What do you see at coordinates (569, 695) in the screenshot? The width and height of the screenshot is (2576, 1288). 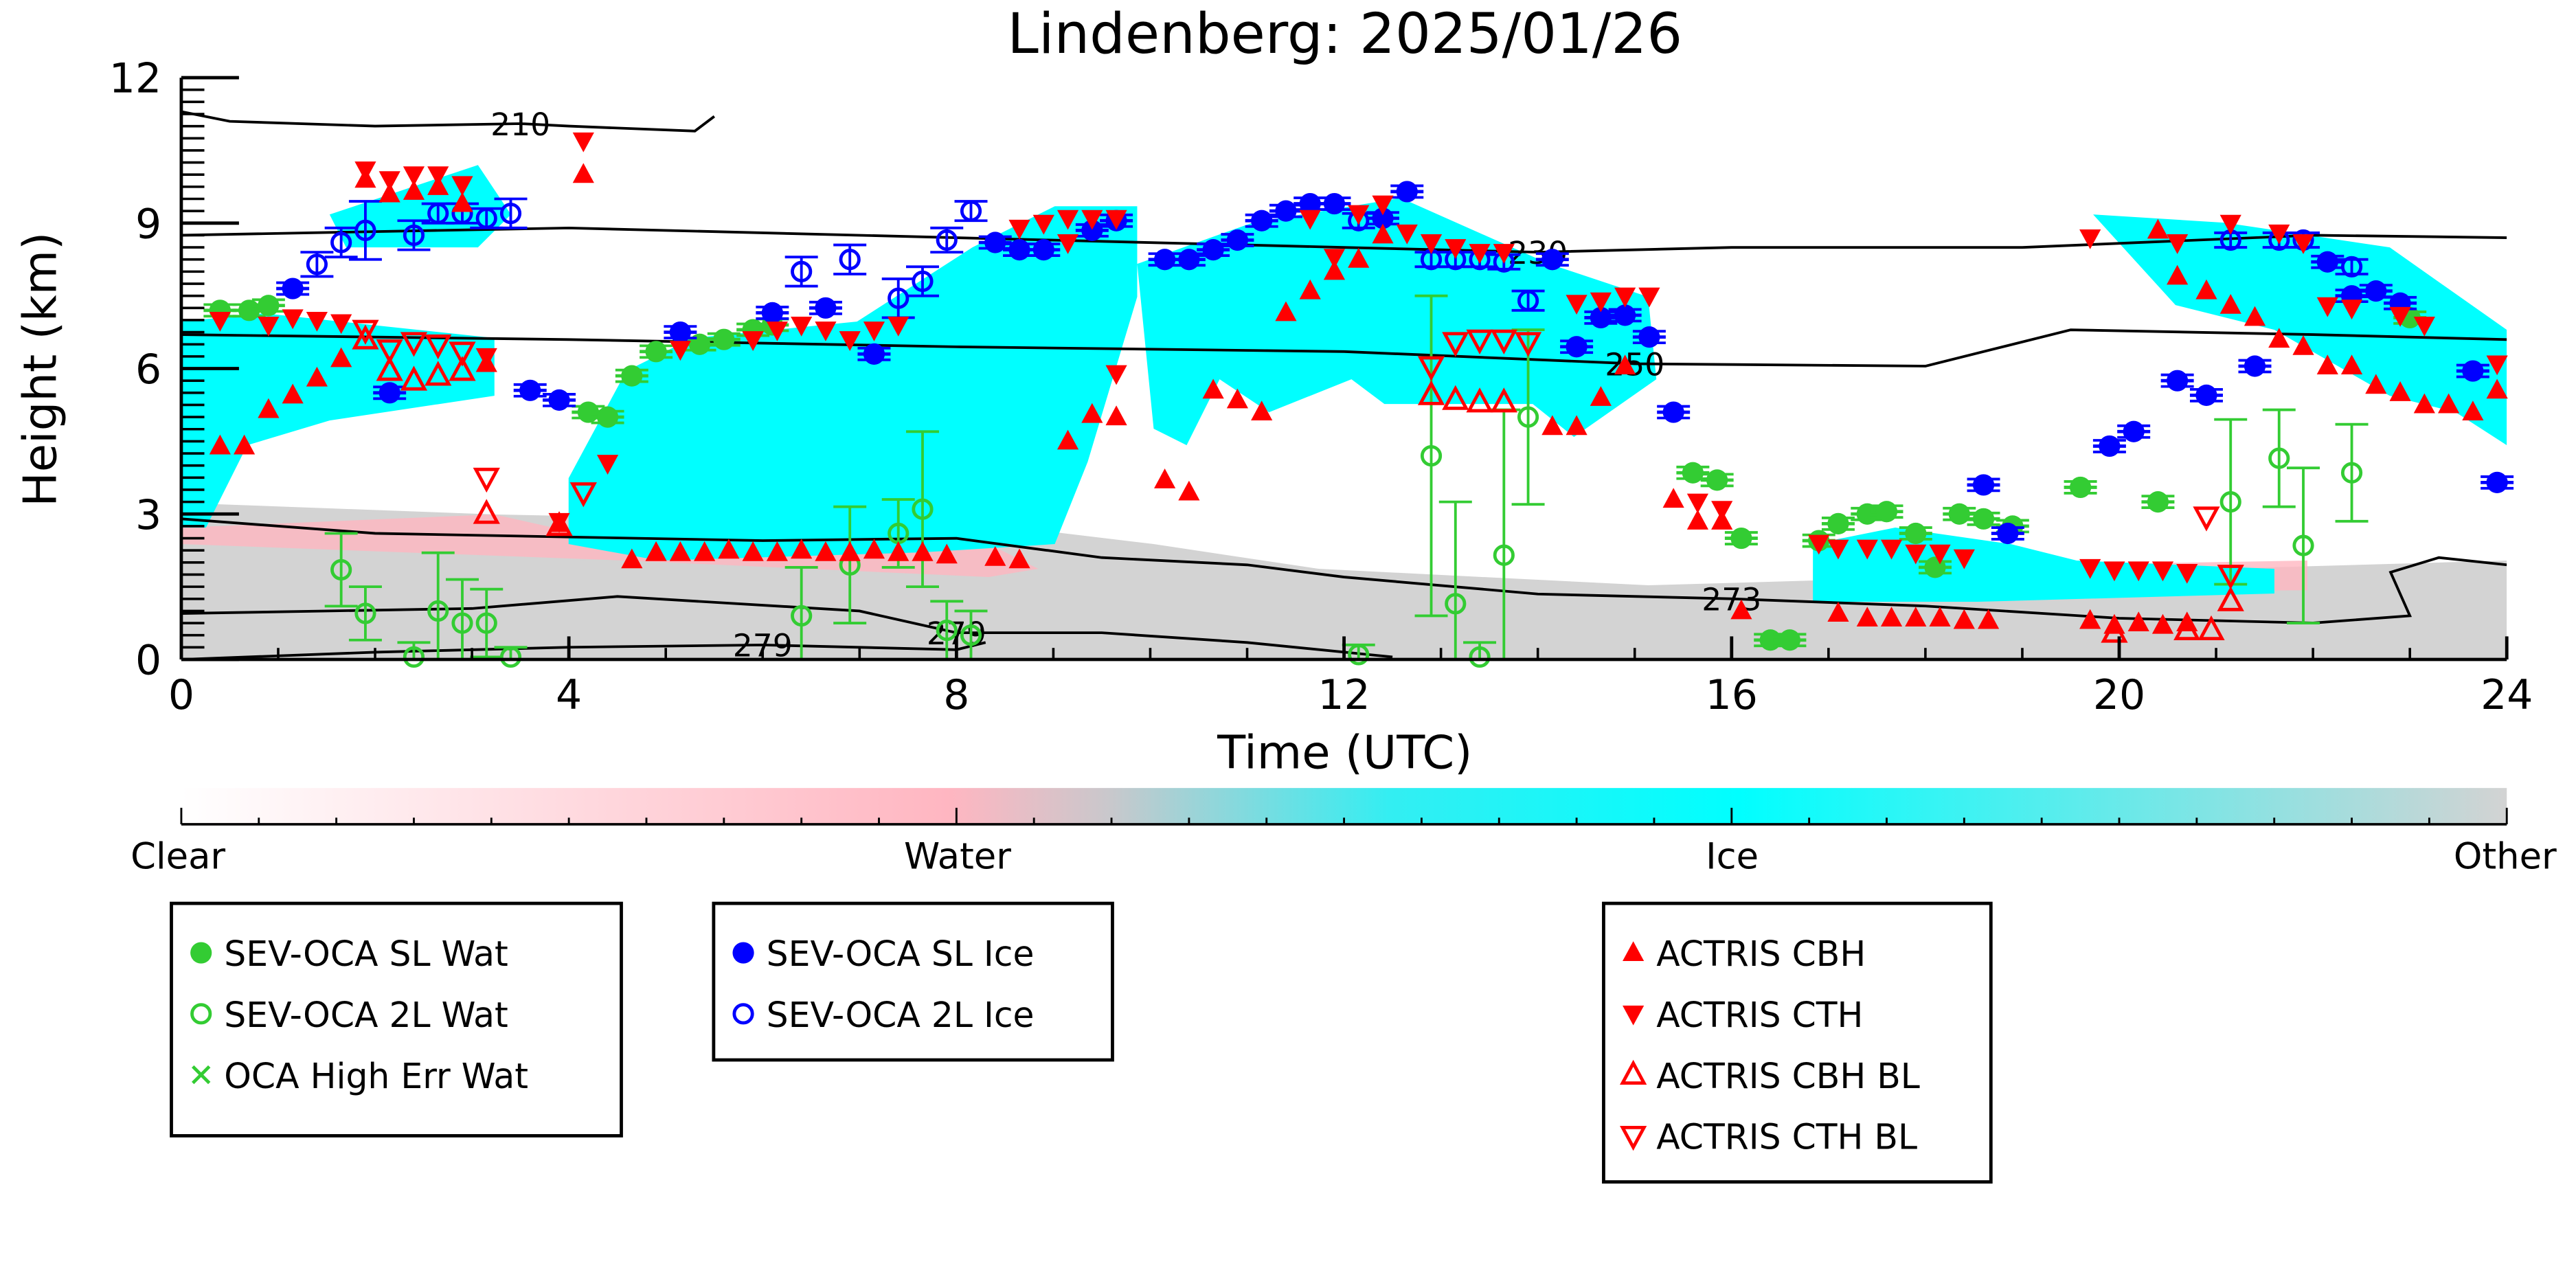 I see `x-tick-label: 4` at bounding box center [569, 695].